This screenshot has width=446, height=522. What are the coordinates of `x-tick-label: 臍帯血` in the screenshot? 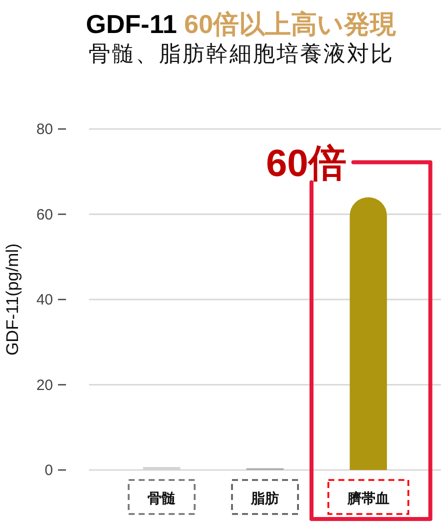 It's located at (368, 498).